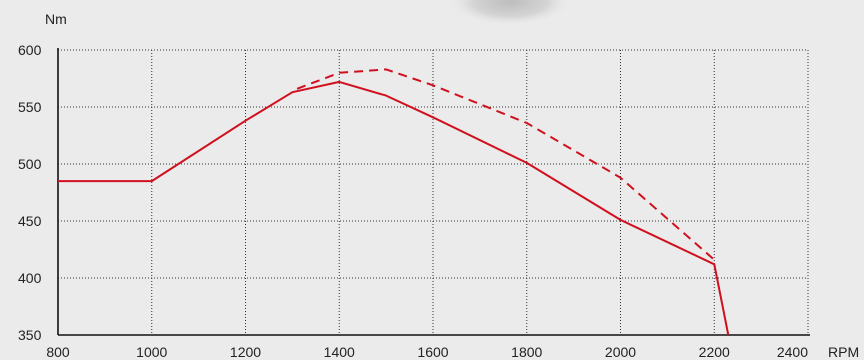 This screenshot has height=360, width=864. I want to click on x-tick-label: 1400, so click(339, 352).